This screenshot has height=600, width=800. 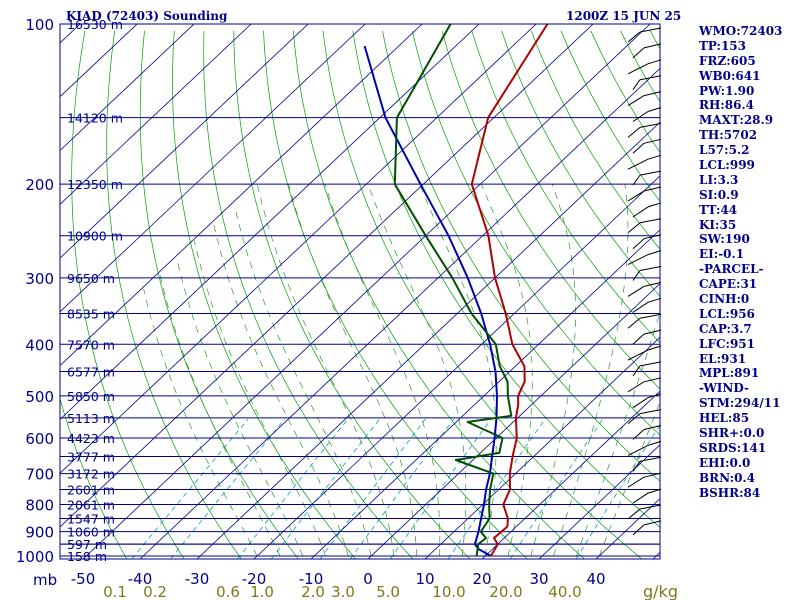 What do you see at coordinates (727, 60) in the screenshot?
I see `index-value: FRZ:605` at bounding box center [727, 60].